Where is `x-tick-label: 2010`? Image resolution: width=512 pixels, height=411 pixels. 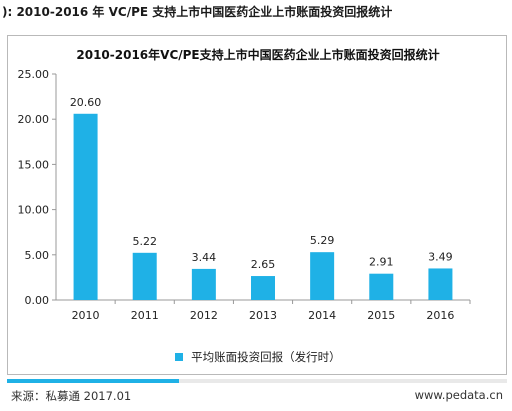
x-tick-label: 2010 is located at coordinates (86, 315).